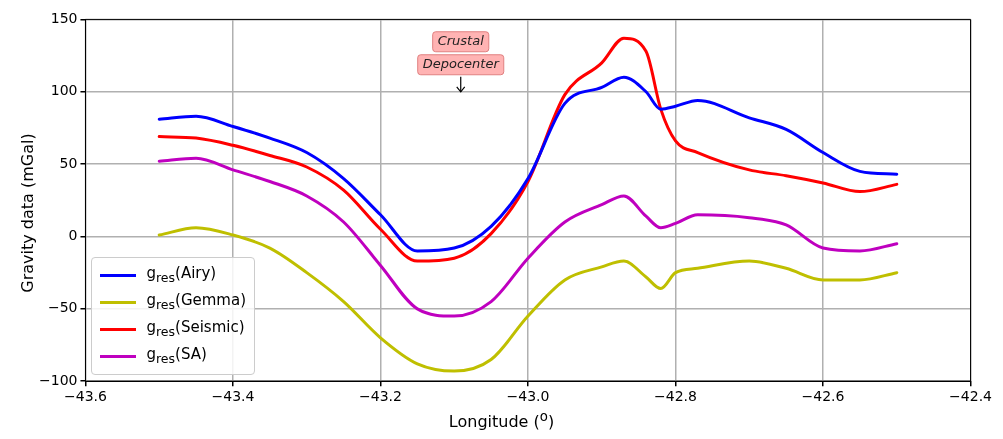 The image size is (1003, 439). I want to click on y-axis-title: Gravity data (mGal), so click(27, 213).